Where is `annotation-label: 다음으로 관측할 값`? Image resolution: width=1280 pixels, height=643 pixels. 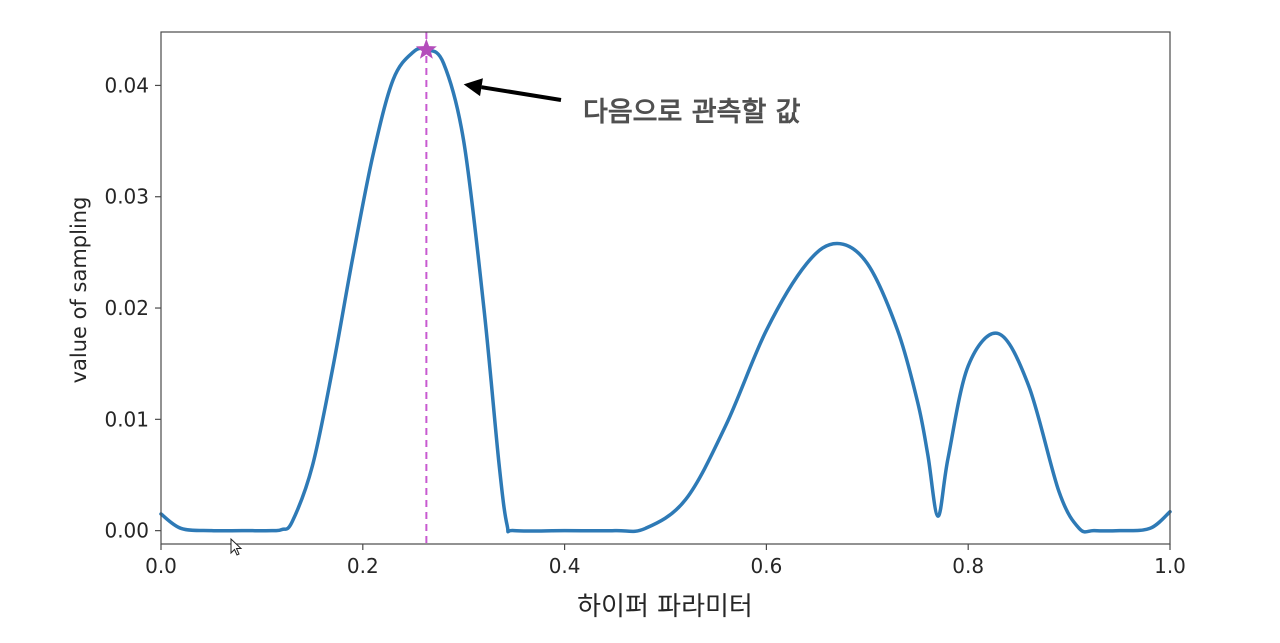 annotation-label: 다음으로 관측할 값 is located at coordinates (692, 112).